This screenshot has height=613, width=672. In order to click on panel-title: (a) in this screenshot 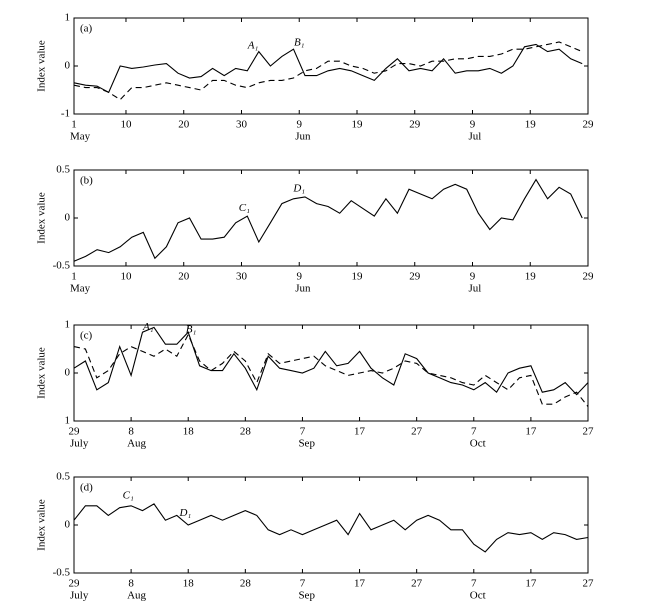, I will do `click(86, 29)`.